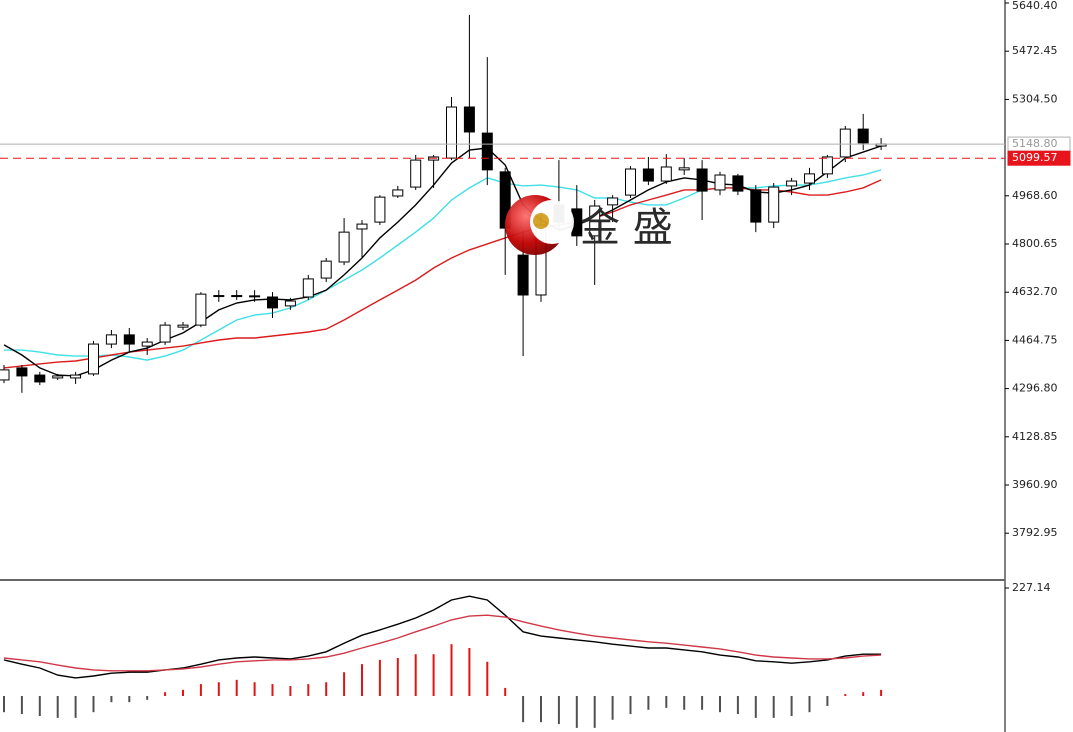 Image resolution: width=1073 pixels, height=732 pixels. What do you see at coordinates (1035, 388) in the screenshot?
I see `y-tick-label: 4296.80` at bounding box center [1035, 388].